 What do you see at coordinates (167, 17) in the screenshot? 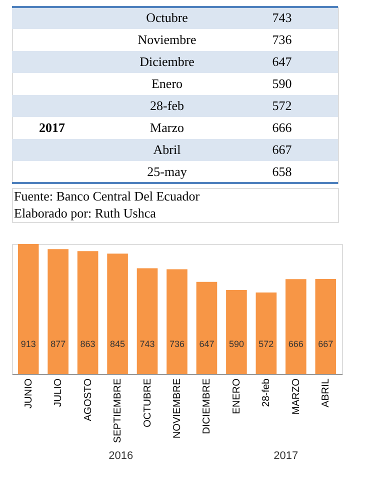
I see `category-label: Octubre` at bounding box center [167, 17].